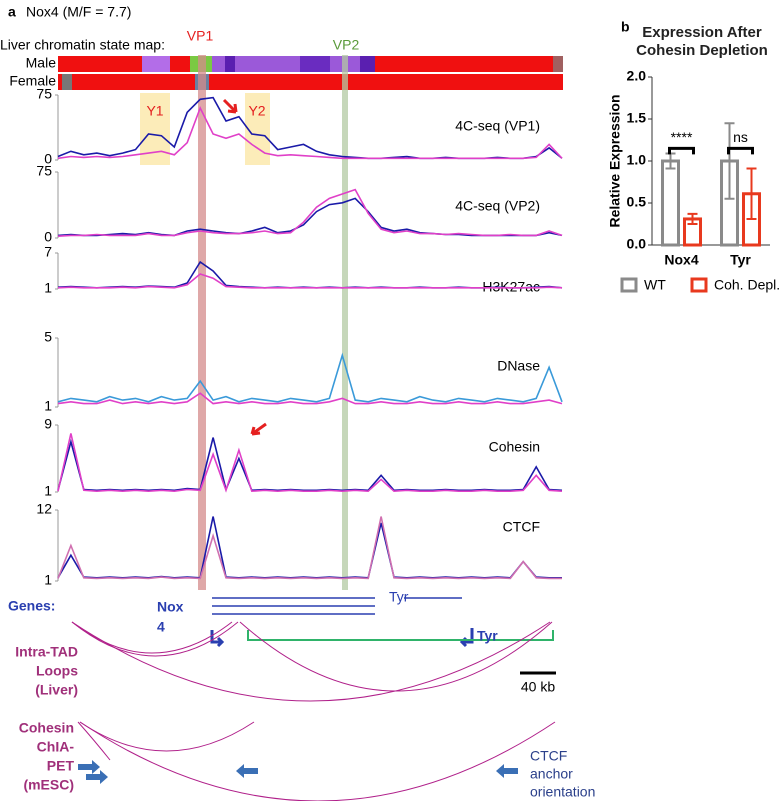 The image size is (784, 801). Describe the element at coordinates (31, 606) in the screenshot. I see `genes-label: Genes:` at that location.